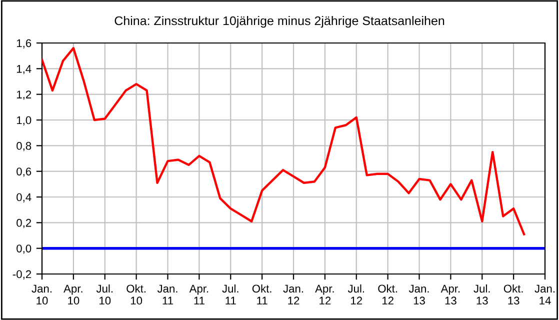  Describe the element at coordinates (230, 294) in the screenshot. I see `x-tick-label: Jul. 11` at that location.